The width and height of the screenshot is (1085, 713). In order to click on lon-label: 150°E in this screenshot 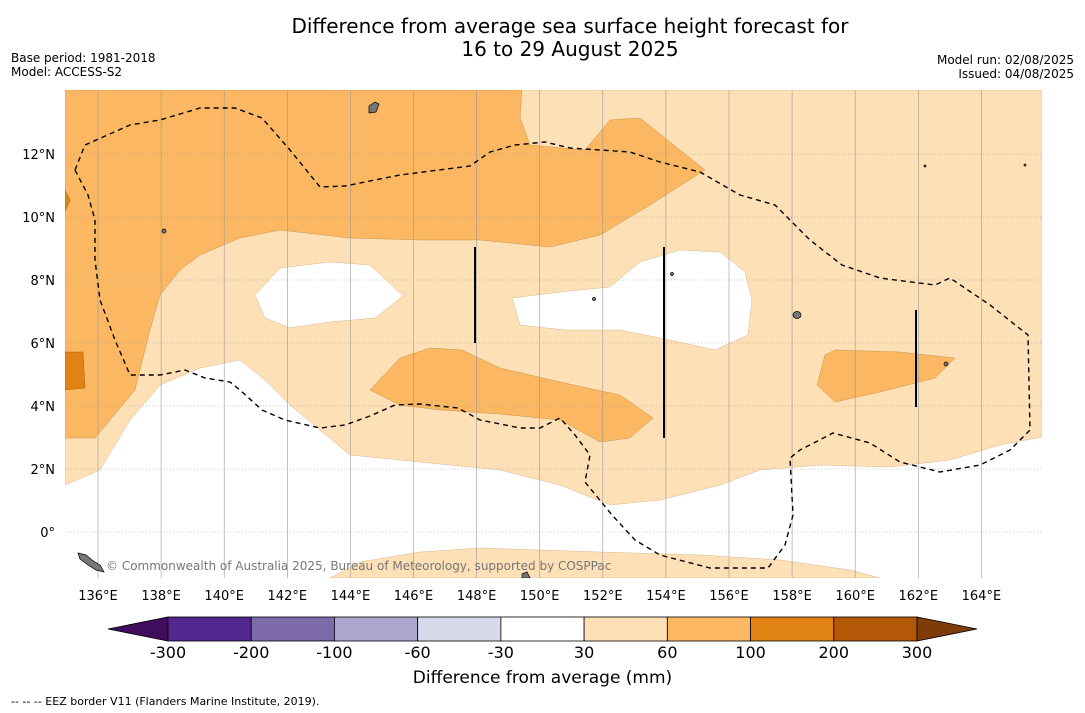, I will do `click(540, 596)`.